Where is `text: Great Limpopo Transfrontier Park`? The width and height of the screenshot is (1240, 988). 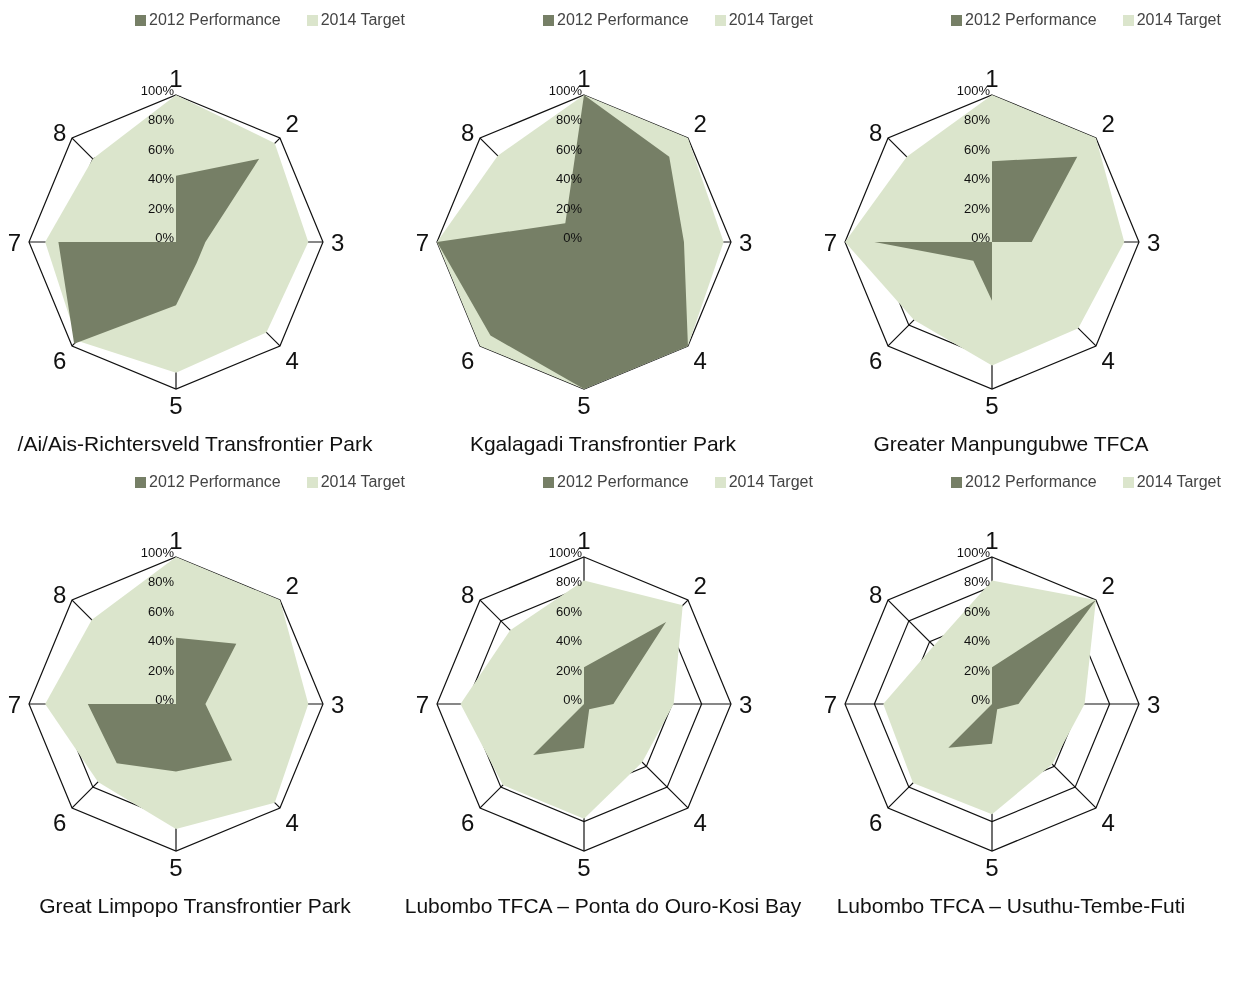
text: Great Limpopo Transfrontier Park is located at coordinates (195, 906).